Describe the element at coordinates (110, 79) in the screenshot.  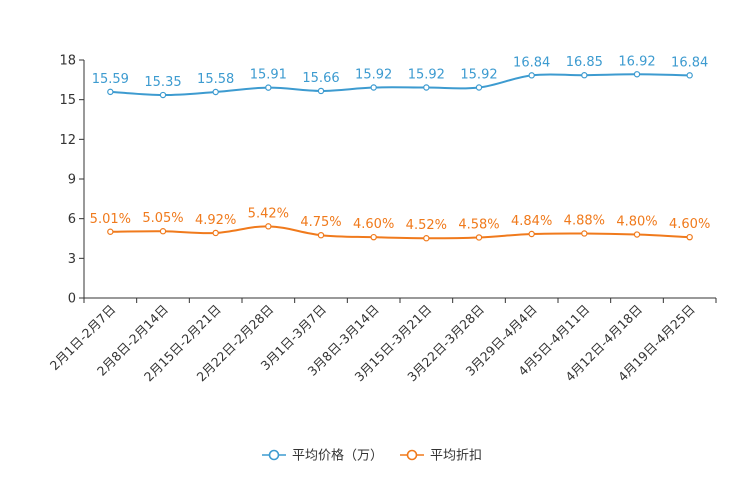
I see `data-label: 15.59` at that location.